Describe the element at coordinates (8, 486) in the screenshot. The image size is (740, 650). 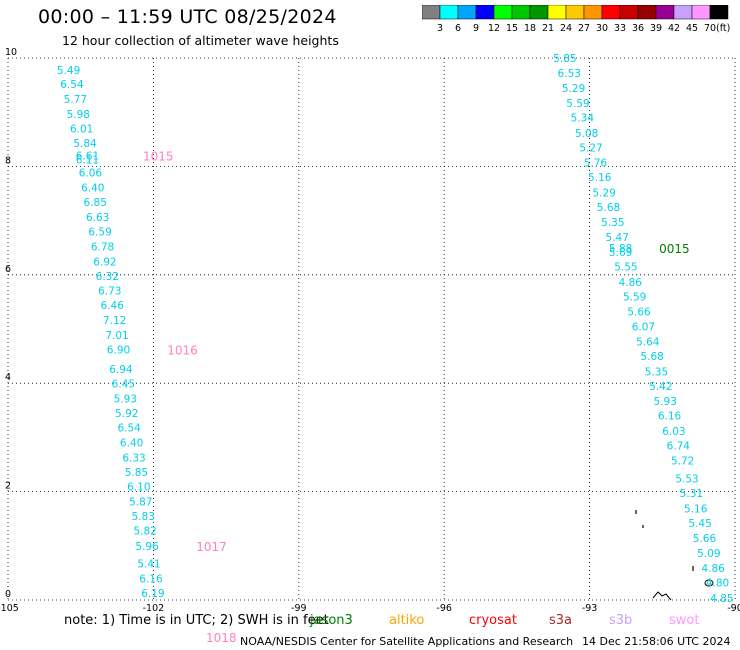
I see `y-tick-label: 2` at that location.